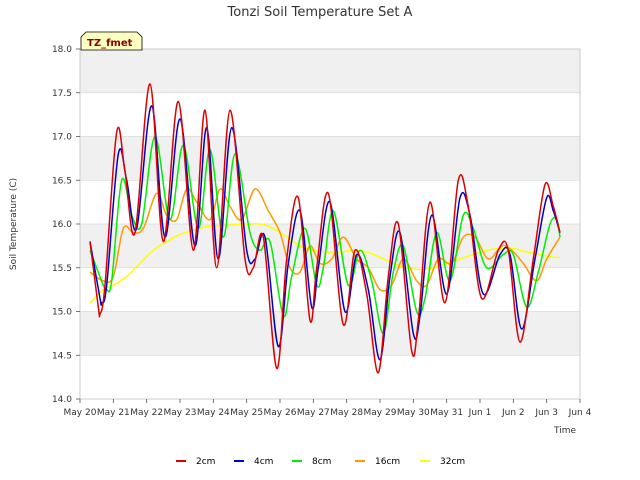 The height and width of the screenshot is (480, 640). Describe the element at coordinates (146, 413) in the screenshot. I see `x-tick-label: May 22` at that location.